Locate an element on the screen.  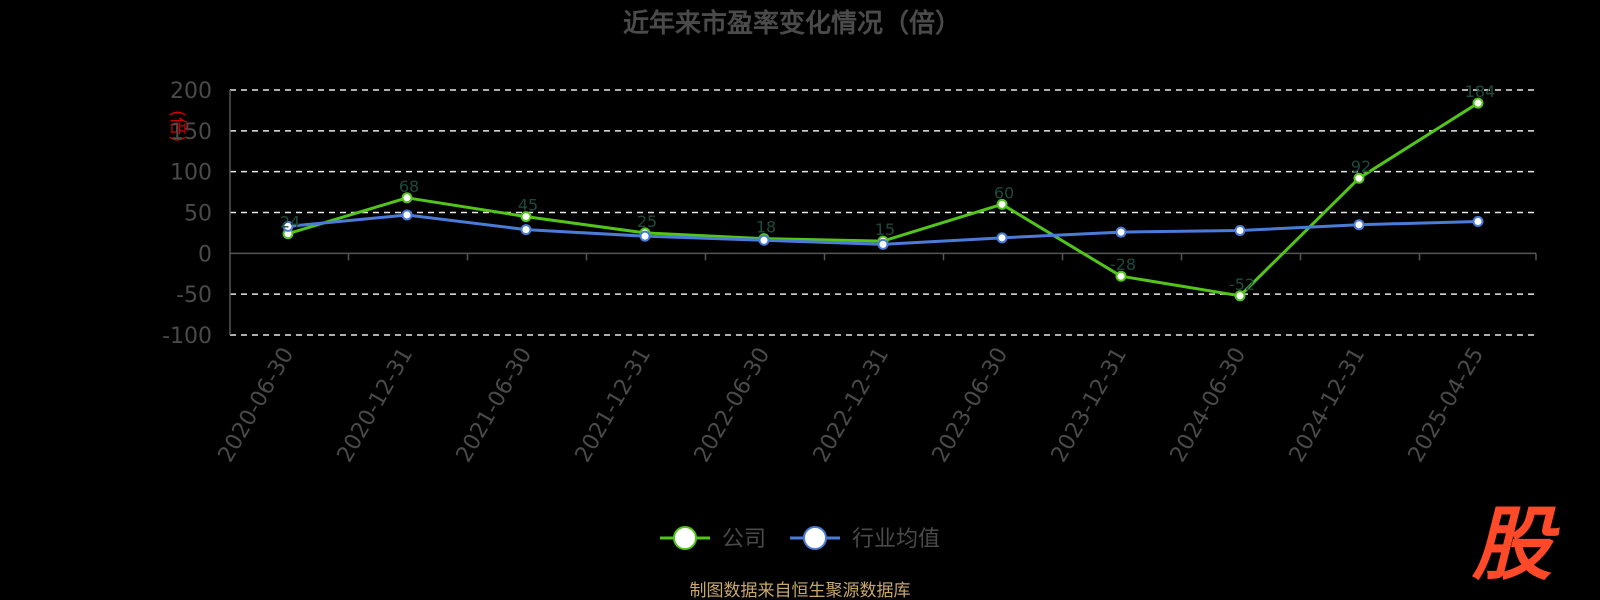
data-label: 45 is located at coordinates (528, 205).